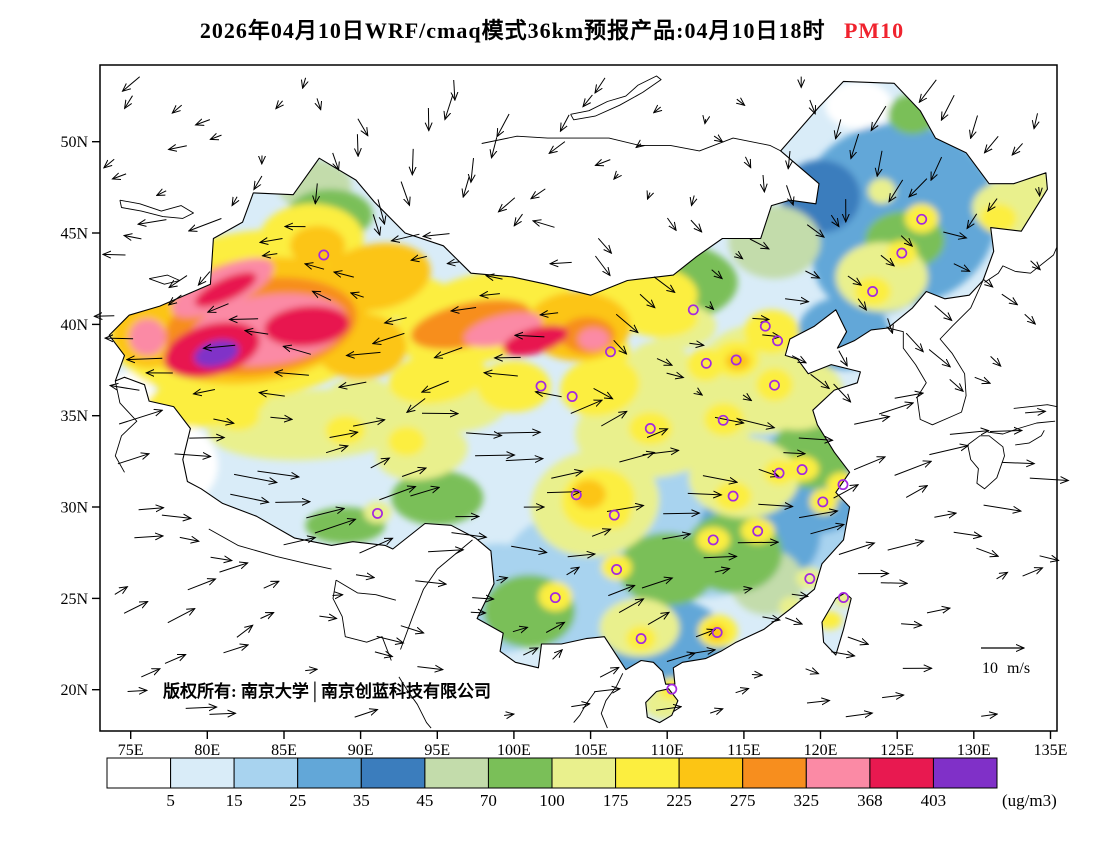 The width and height of the screenshot is (1100, 850). I want to click on lon-tick-label: 135E, so click(1051, 750).